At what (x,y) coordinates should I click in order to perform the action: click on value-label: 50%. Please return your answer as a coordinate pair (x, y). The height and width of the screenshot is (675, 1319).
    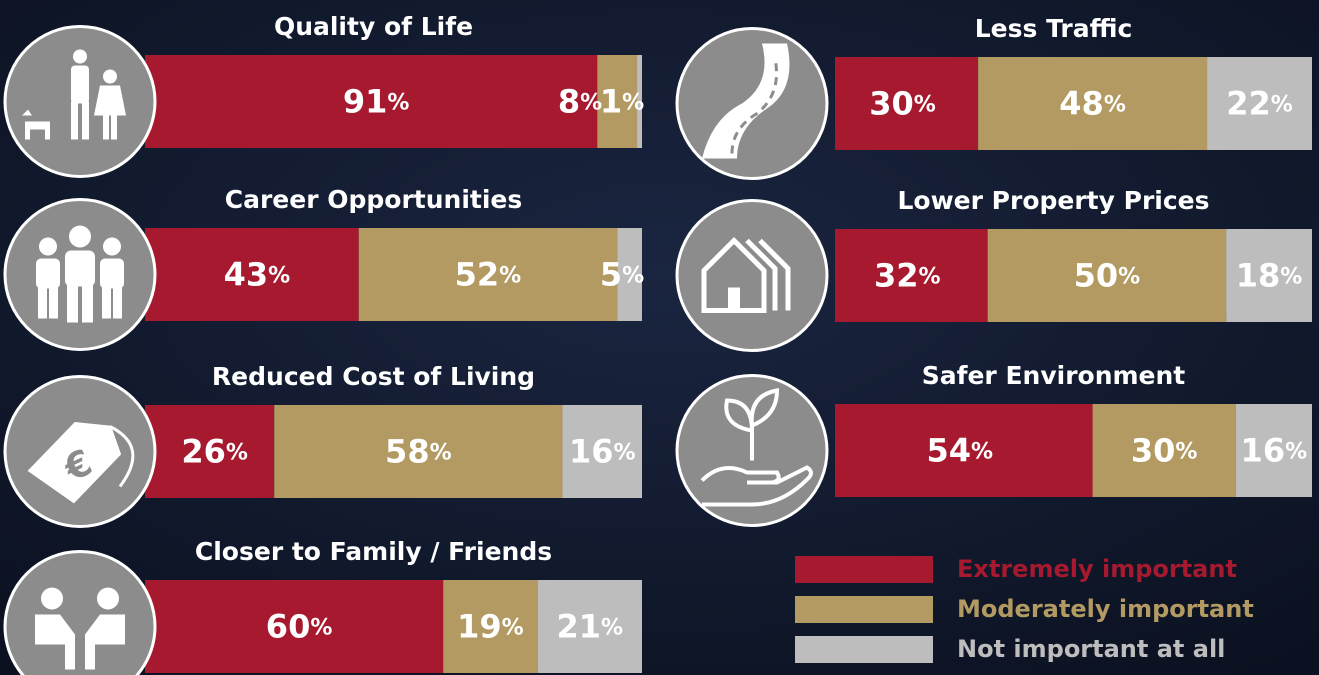
    Looking at the image, I should click on (1107, 276).